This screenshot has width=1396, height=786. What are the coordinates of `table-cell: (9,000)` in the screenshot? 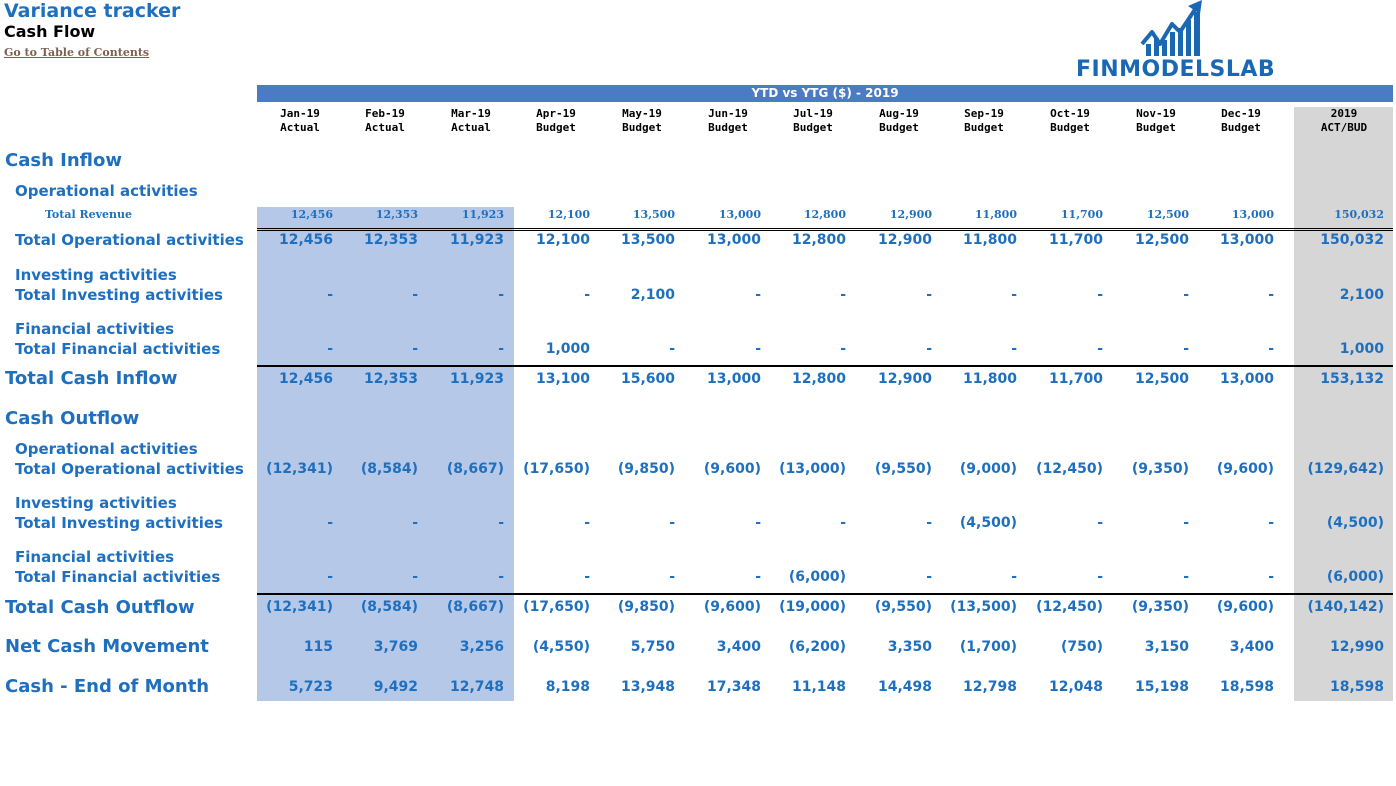 It's located at (988, 469).